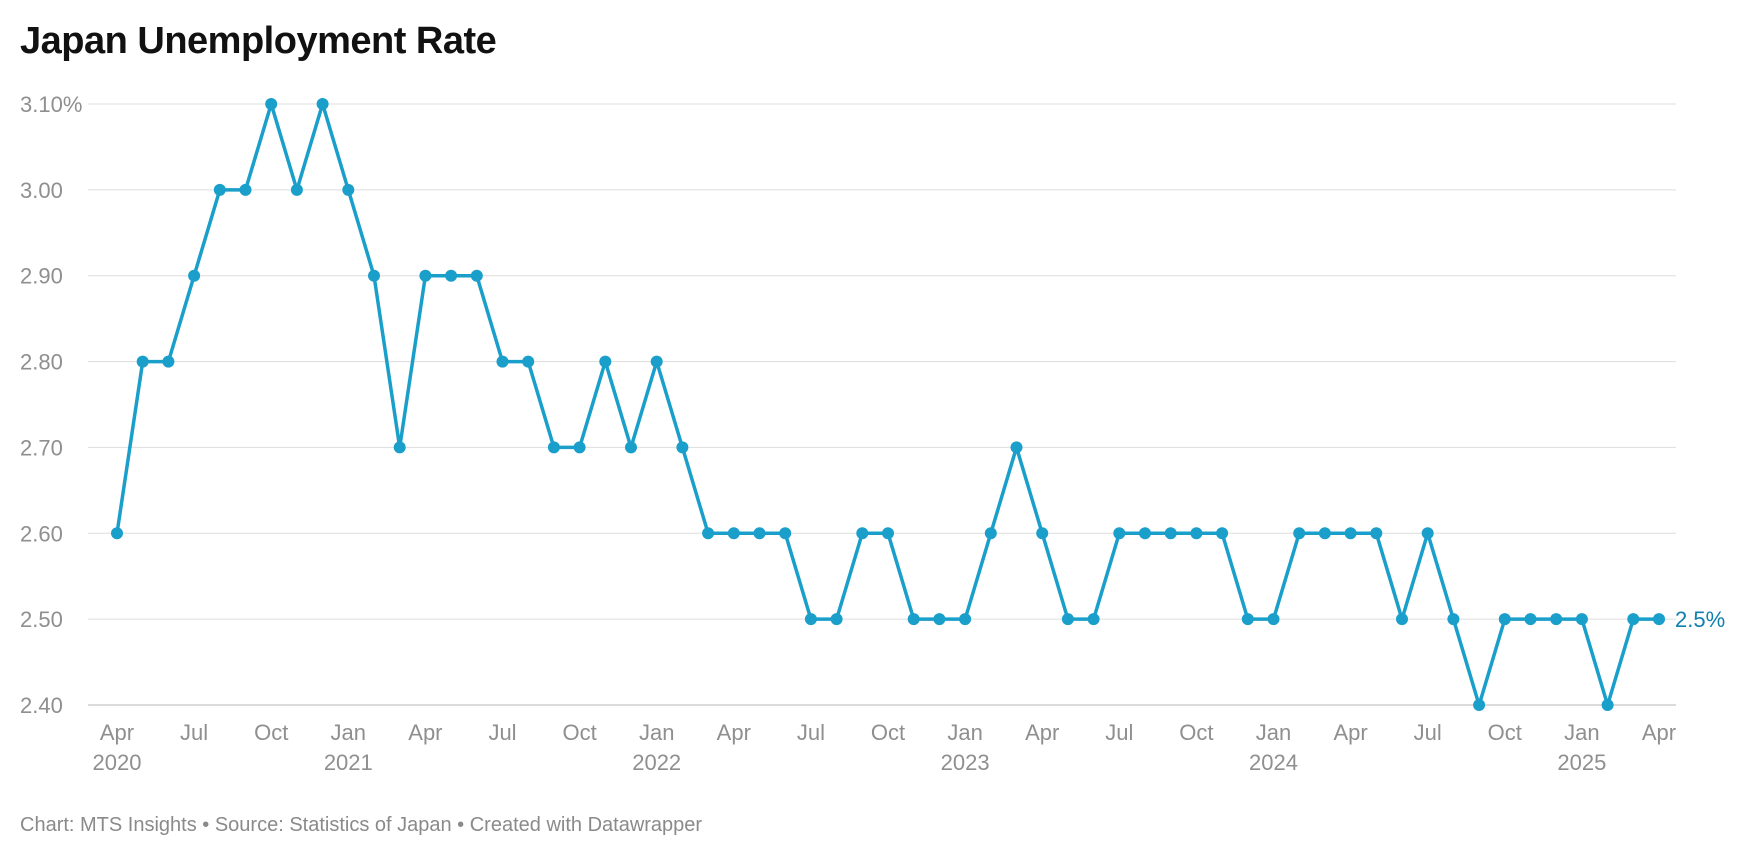 Image resolution: width=1740 pixels, height=860 pixels. Describe the element at coordinates (51, 405) in the screenshot. I see `y-axis: 2.40 2.50 2.60 2.70 2.80 2.90 3.00 3.10%` at that location.